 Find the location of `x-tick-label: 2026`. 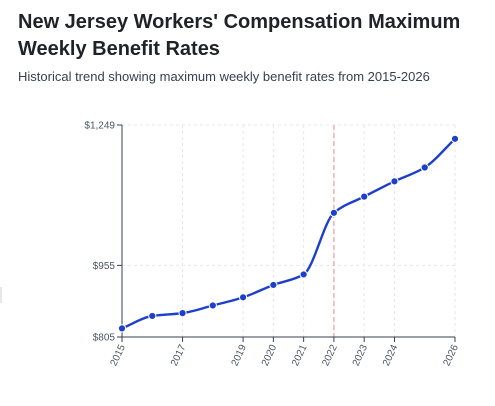

x-tick-label: 2026 is located at coordinates (452, 355).